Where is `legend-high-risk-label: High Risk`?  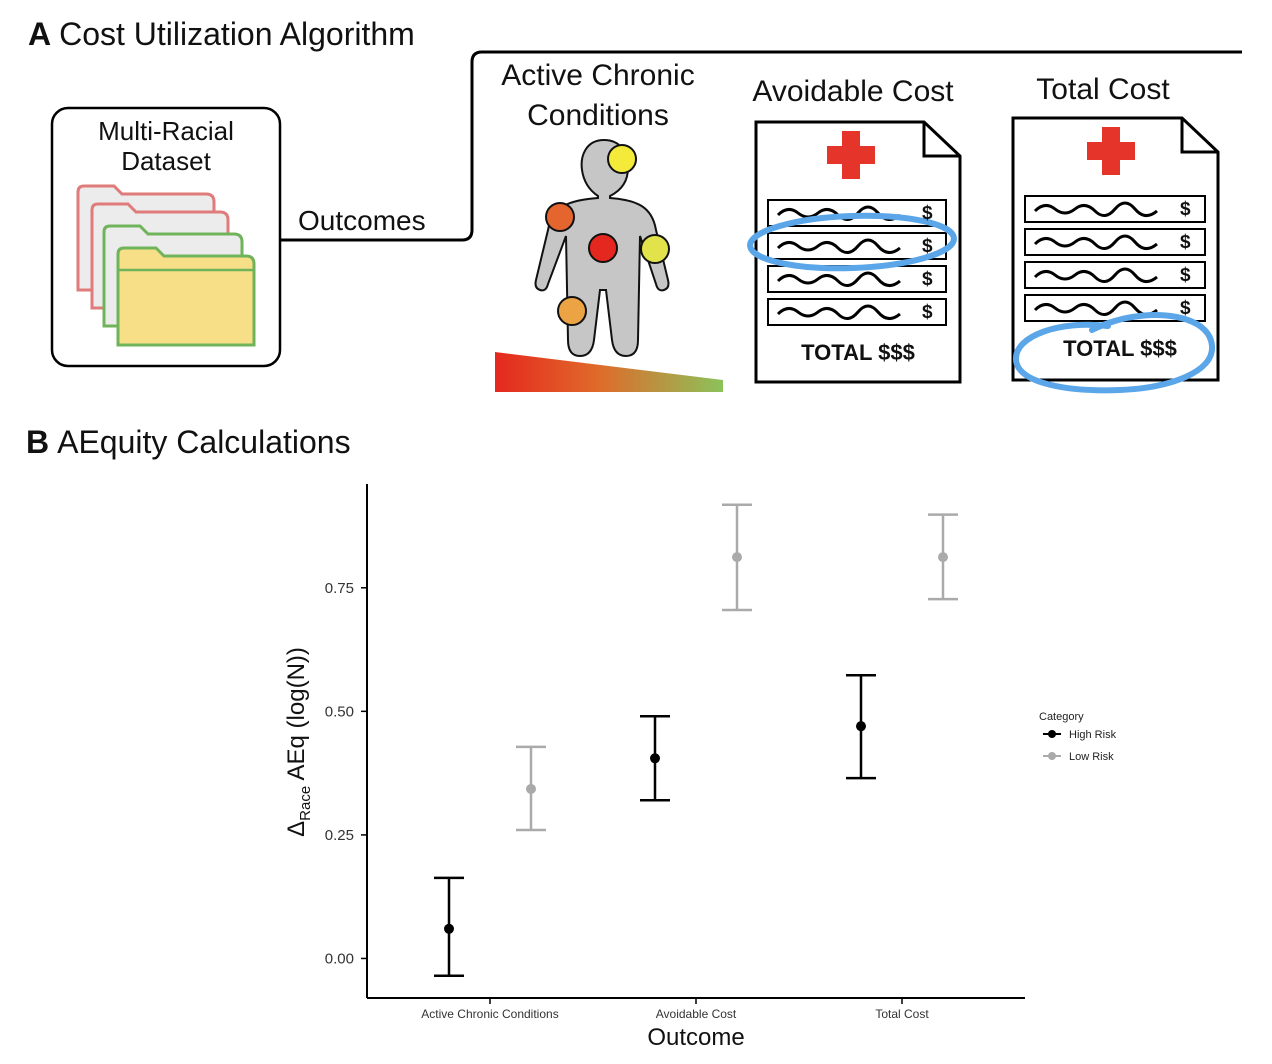 legend-high-risk-label: High Risk is located at coordinates (1093, 735).